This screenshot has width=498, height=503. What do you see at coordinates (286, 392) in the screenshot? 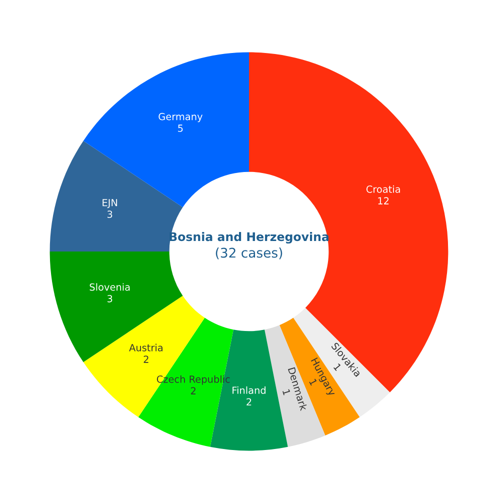
I see `data-label: 1` at bounding box center [286, 392].